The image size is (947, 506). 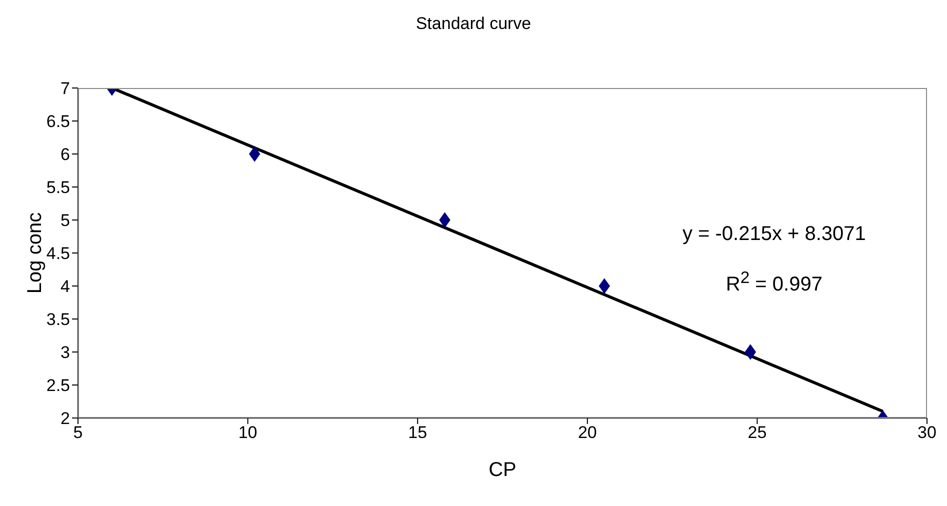 What do you see at coordinates (757, 432) in the screenshot?
I see `x-tick-label: 25` at bounding box center [757, 432].